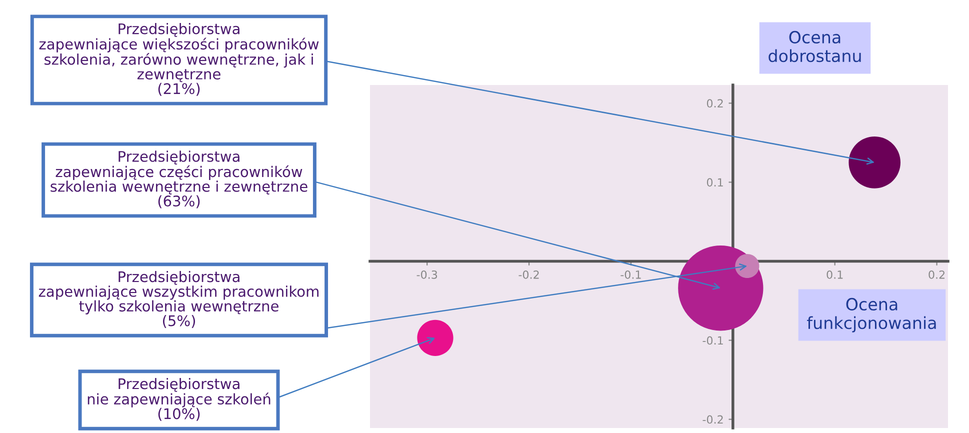 This screenshot has width=969, height=433. I want to click on y-tick-label: 0.1, so click(714, 182).